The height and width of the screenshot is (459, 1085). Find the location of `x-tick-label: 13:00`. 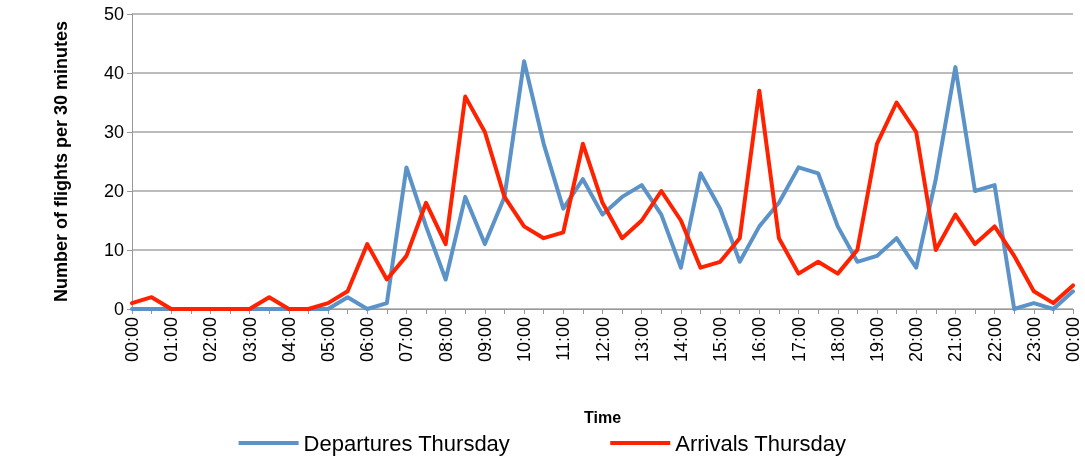

x-tick-label: 13:00 is located at coordinates (641, 340).